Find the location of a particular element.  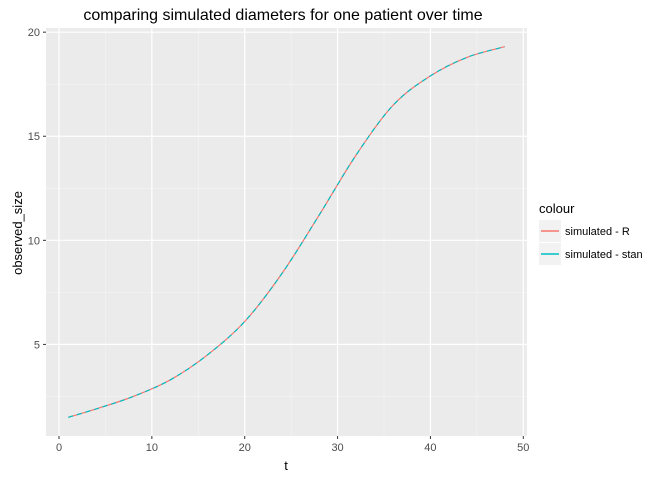

x-tick-label: 50 is located at coordinates (523, 448).